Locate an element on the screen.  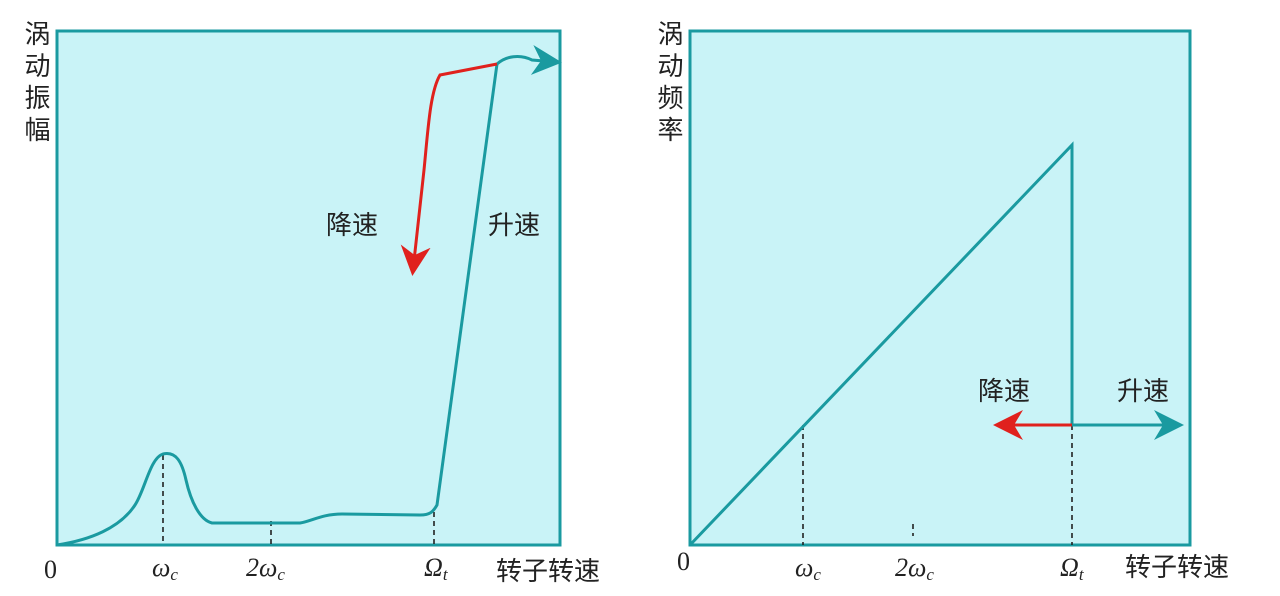
y-label: 涡动频率 is located at coordinates (668, 84).